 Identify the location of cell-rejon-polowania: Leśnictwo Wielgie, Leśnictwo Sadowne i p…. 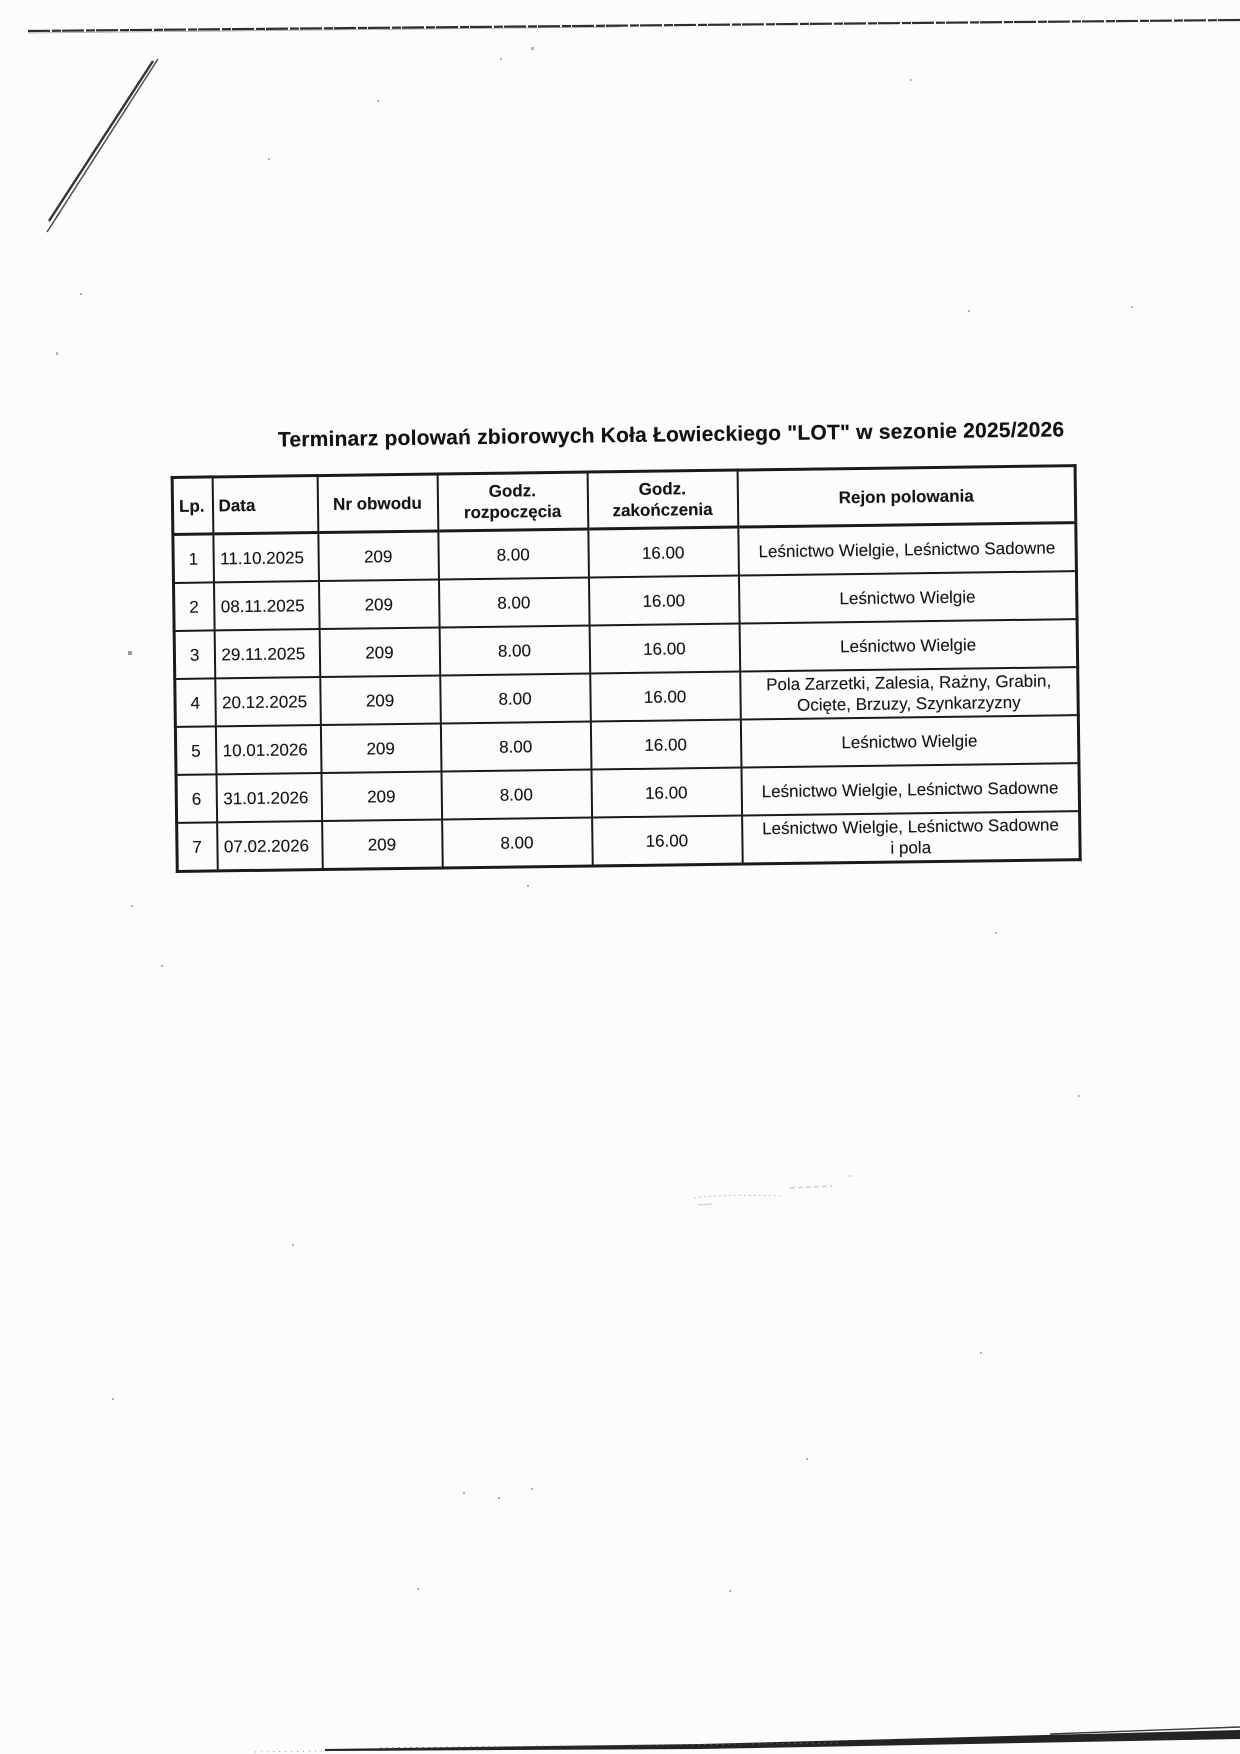
(911, 838).